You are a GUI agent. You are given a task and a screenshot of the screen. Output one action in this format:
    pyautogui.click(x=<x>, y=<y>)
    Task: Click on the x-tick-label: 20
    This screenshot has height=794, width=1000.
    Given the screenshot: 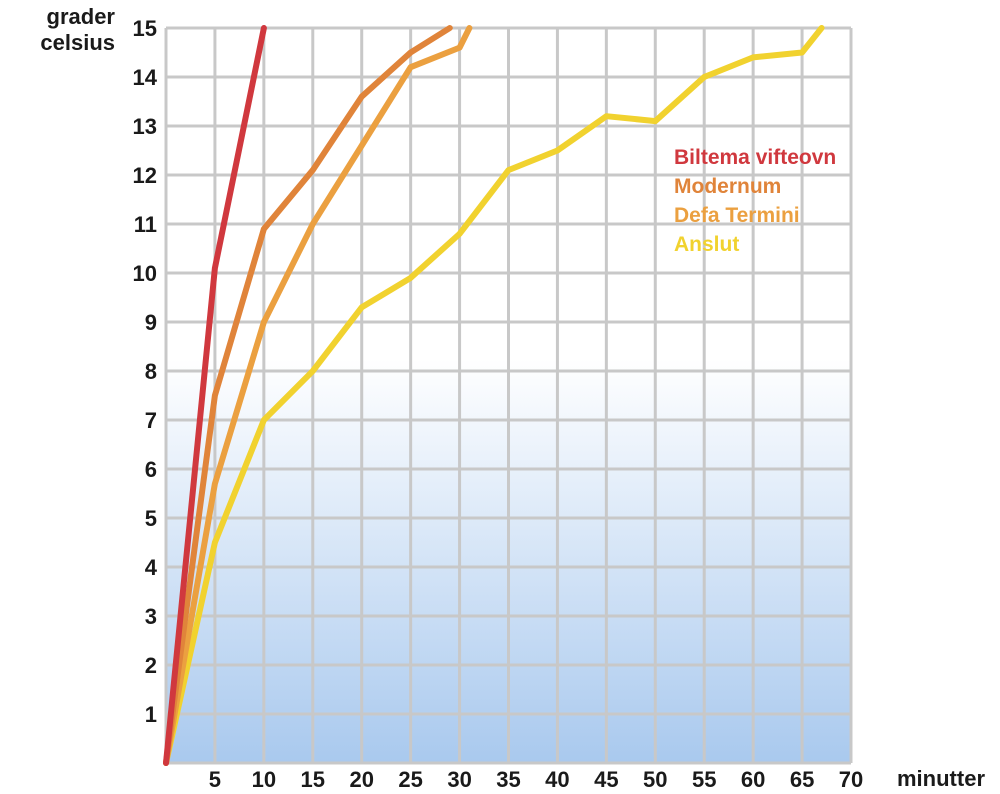 What is the action you would take?
    pyautogui.click(x=361, y=779)
    